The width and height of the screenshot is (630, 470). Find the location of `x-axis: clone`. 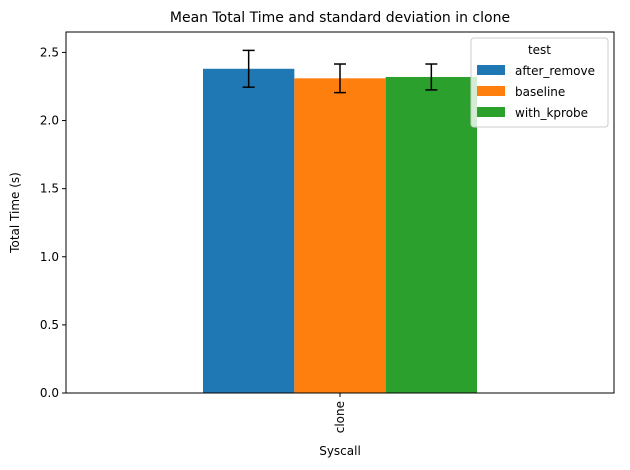

x-axis: clone is located at coordinates (340, 413).